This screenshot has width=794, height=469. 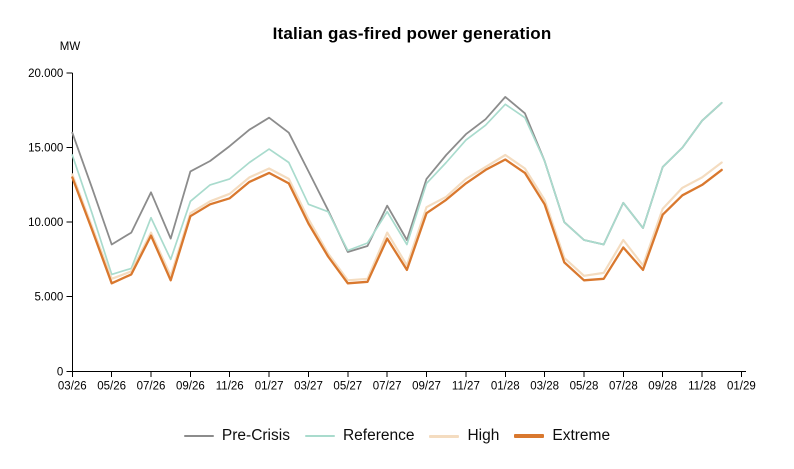 I want to click on legend-item-high: High, so click(x=464, y=436).